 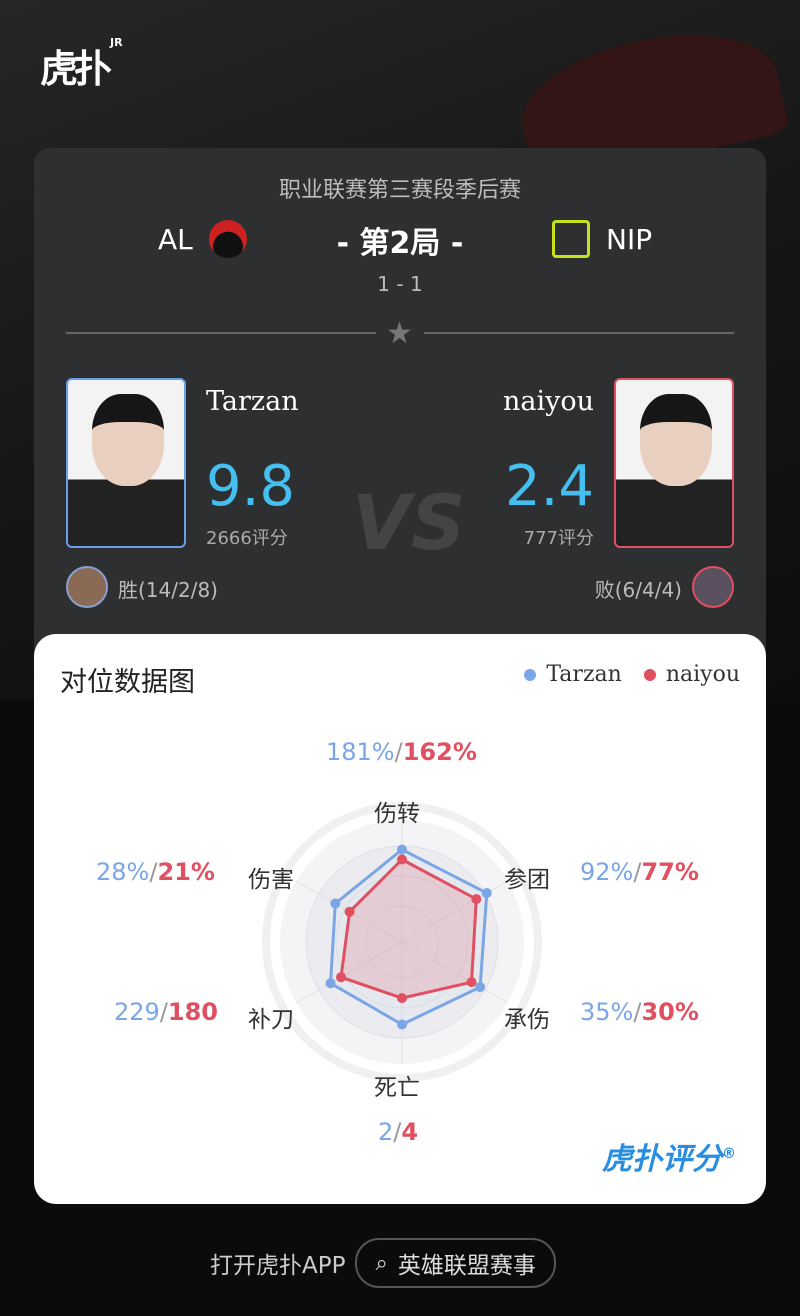 What do you see at coordinates (137, 1012) in the screenshot?
I see `value-tarzan: 229` at bounding box center [137, 1012].